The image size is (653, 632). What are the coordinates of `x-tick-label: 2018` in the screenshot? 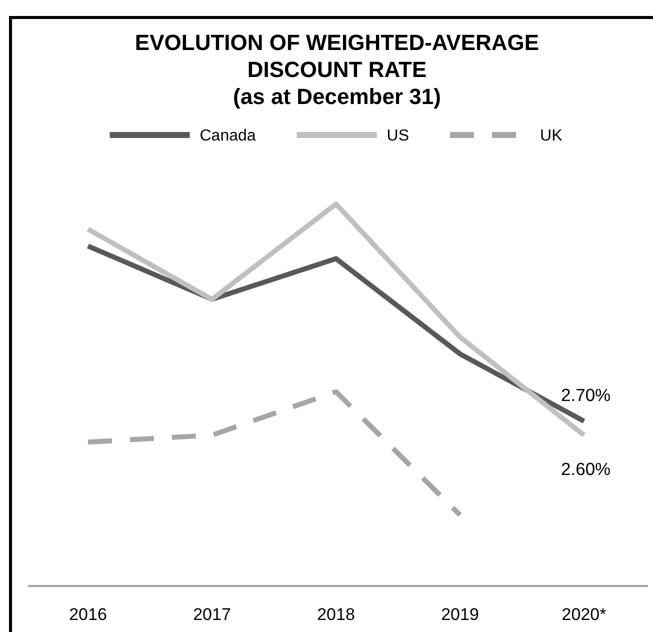 It's located at (336, 614).